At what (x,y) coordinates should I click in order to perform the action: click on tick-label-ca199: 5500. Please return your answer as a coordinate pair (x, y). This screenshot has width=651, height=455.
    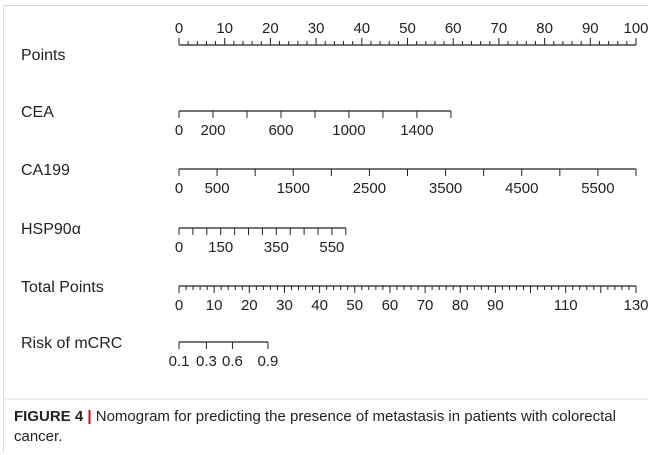
    Looking at the image, I should click on (597, 188).